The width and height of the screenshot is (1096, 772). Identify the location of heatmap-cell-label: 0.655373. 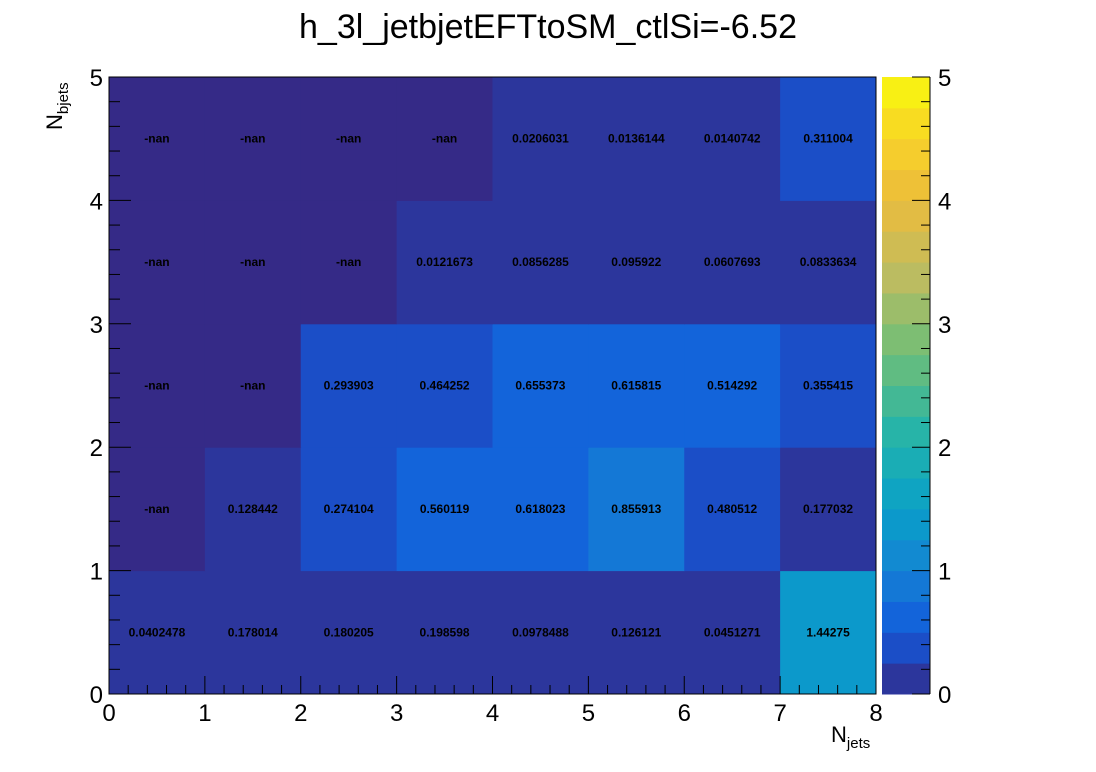
(540, 386).